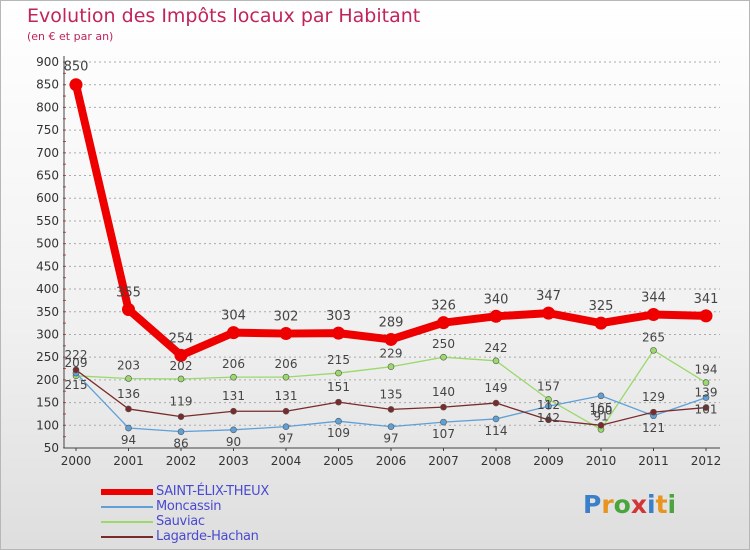 The image size is (750, 550). I want to click on proxiti-logo: Proxiti, so click(629, 504).